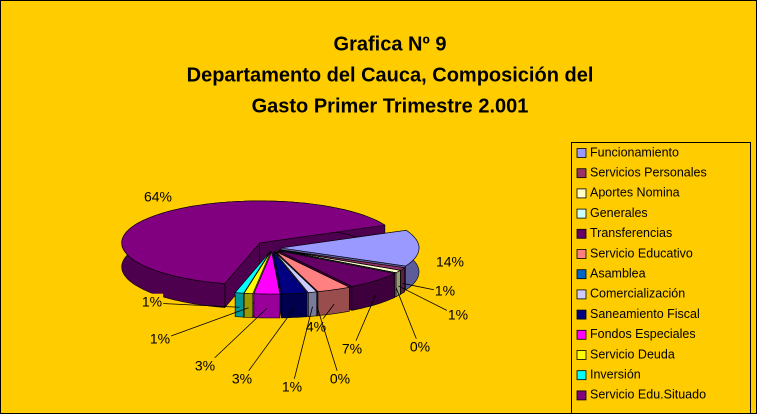 The width and height of the screenshot is (757, 414). I want to click on data-label: 14%, so click(450, 262).